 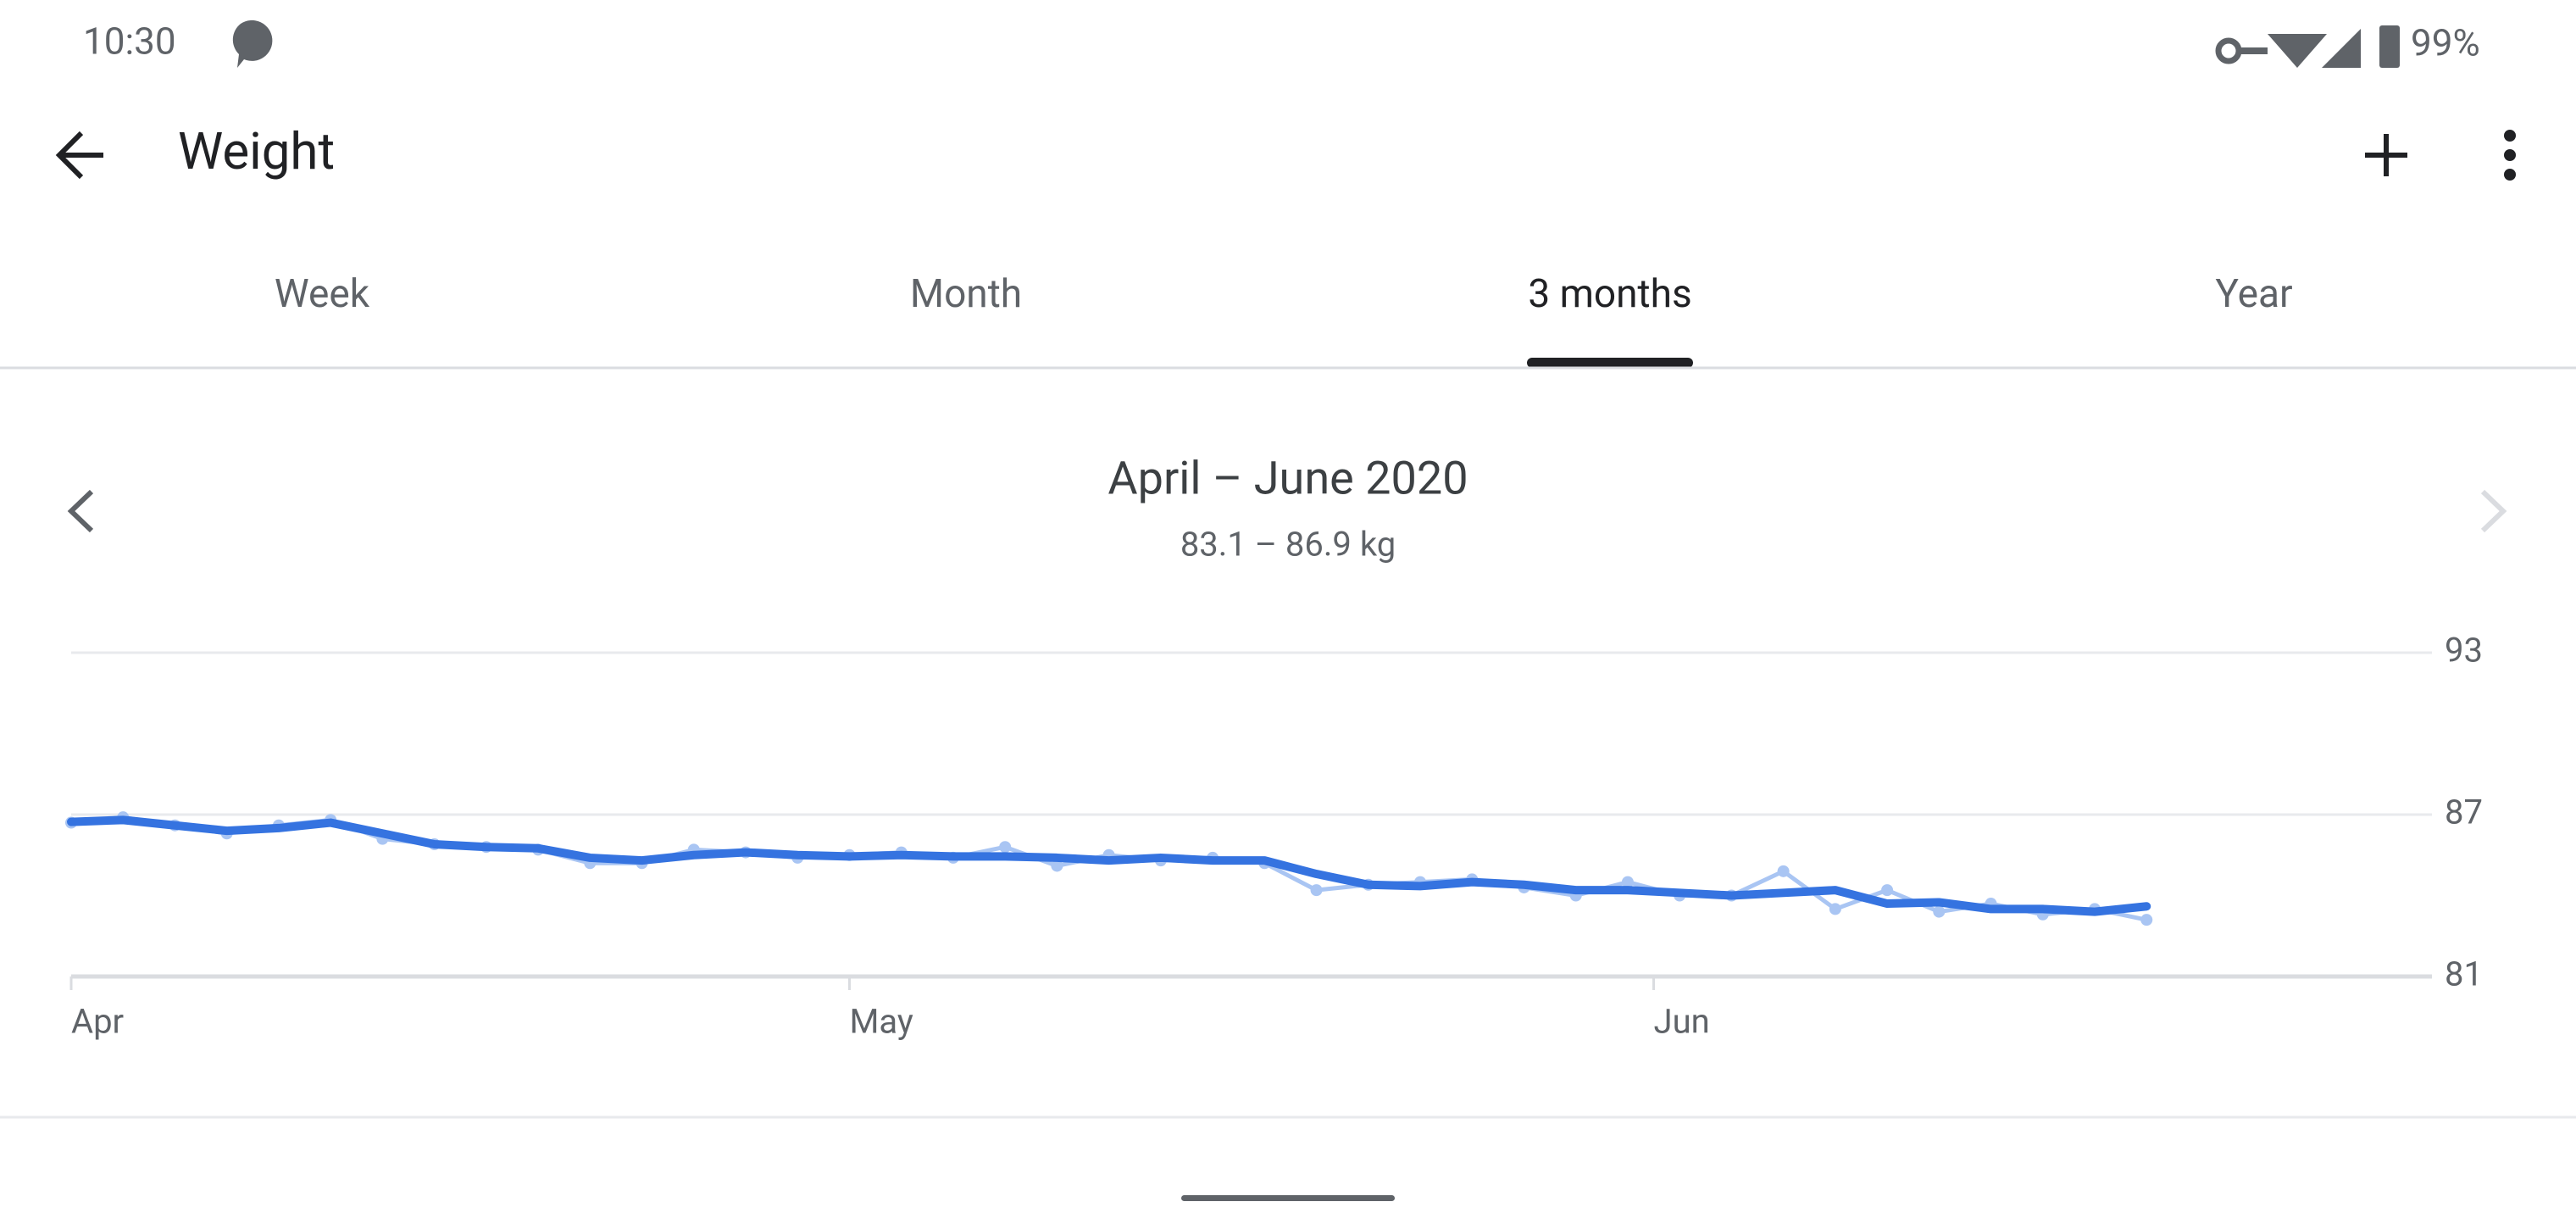 What do you see at coordinates (2445, 43) in the screenshot?
I see `battery-label: 99%` at bounding box center [2445, 43].